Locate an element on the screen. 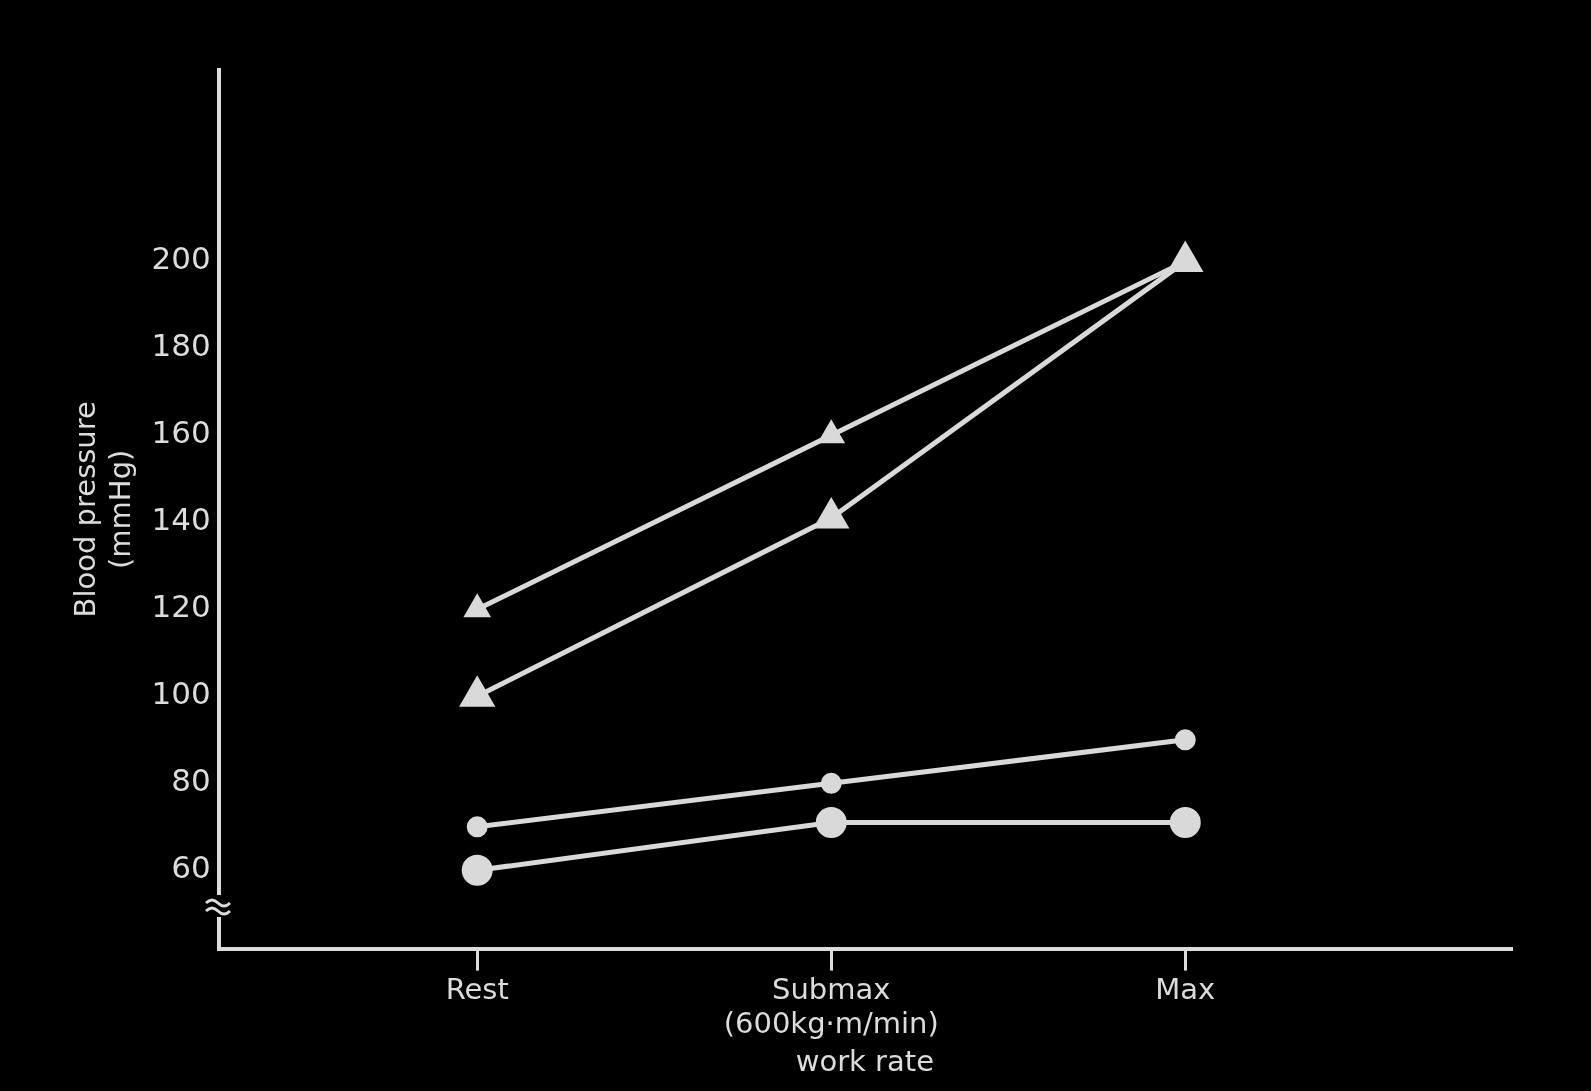  x-axis-title: work rate is located at coordinates (865, 1061).